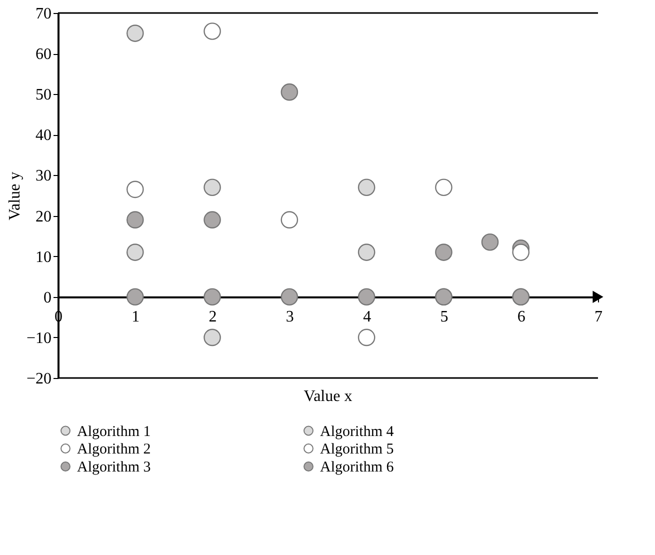 The width and height of the screenshot is (655, 555). Describe the element at coordinates (290, 317) in the screenshot. I see `x-tick-label: 3` at that location.